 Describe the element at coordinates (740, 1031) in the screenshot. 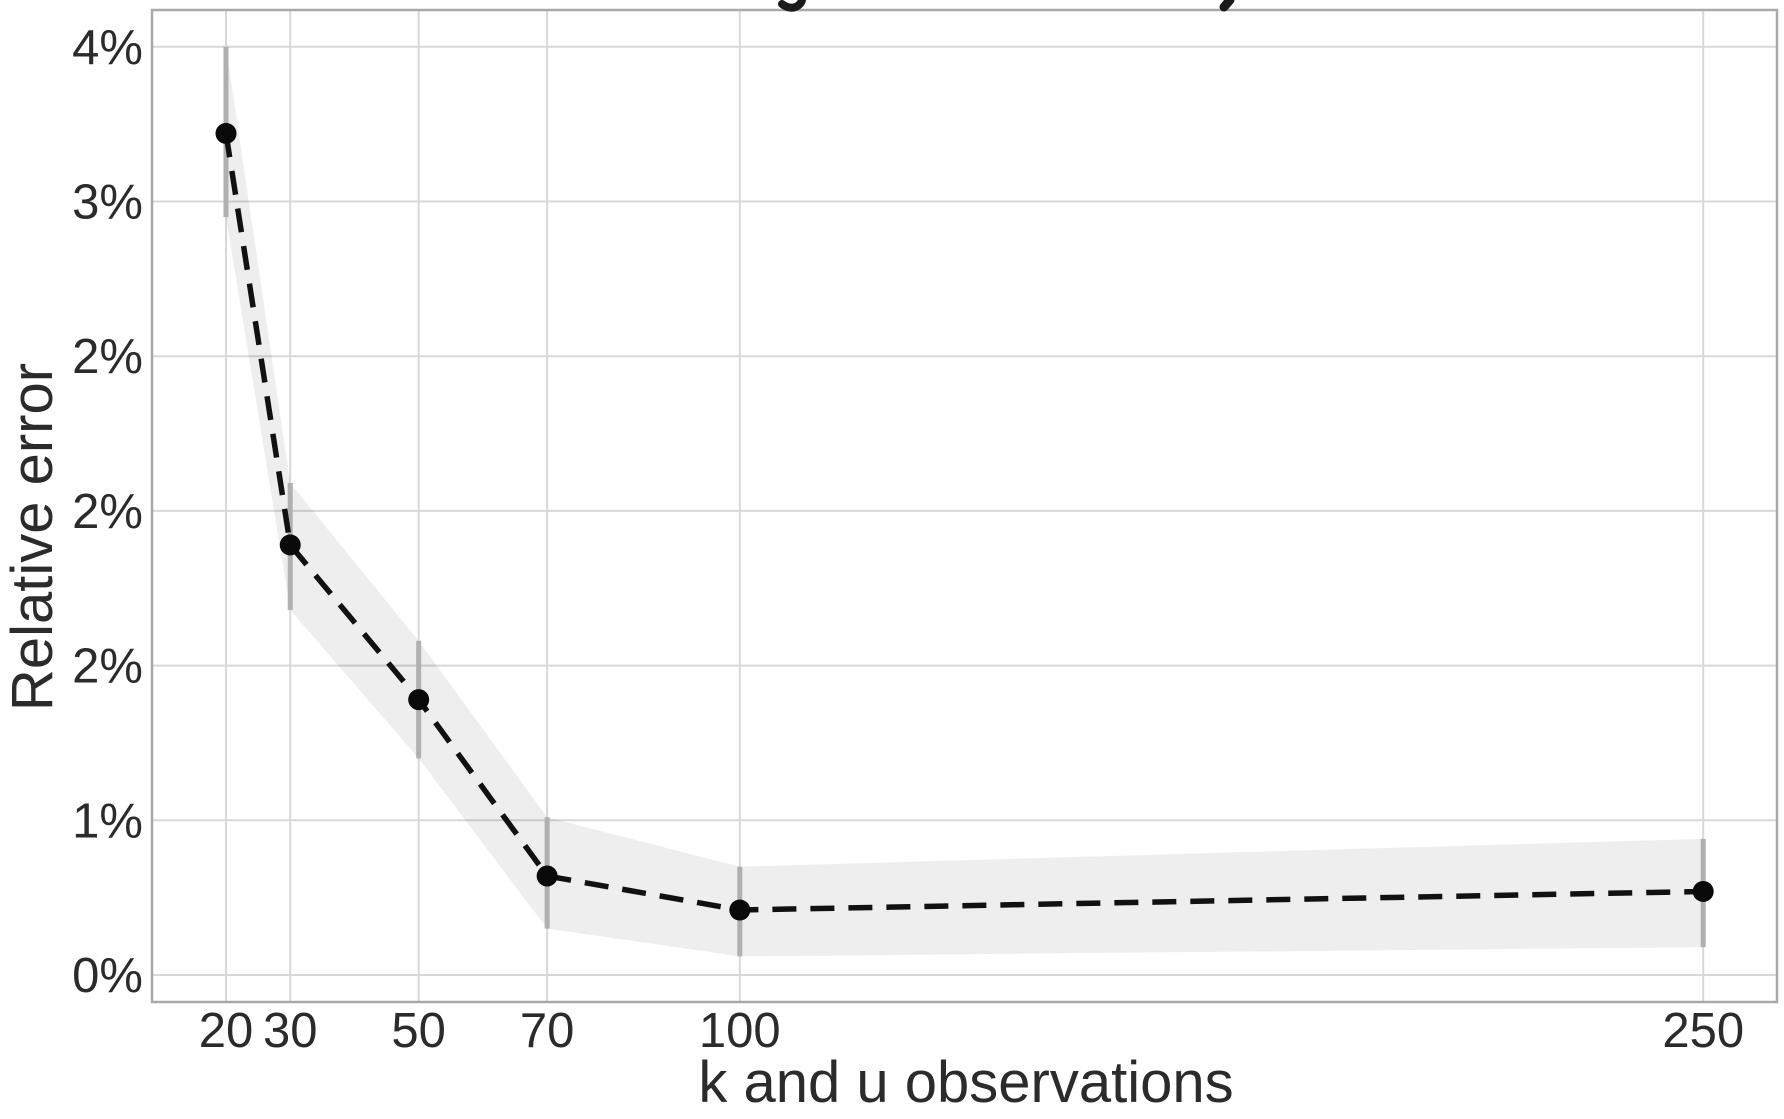

I see `x-tick-label: 100` at that location.